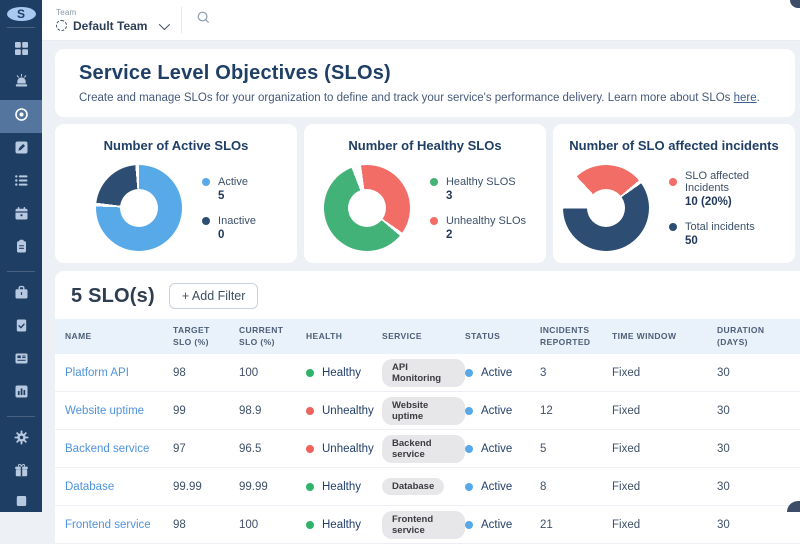 The image size is (800, 544). I want to click on team-avatar-icon, so click(61, 25).